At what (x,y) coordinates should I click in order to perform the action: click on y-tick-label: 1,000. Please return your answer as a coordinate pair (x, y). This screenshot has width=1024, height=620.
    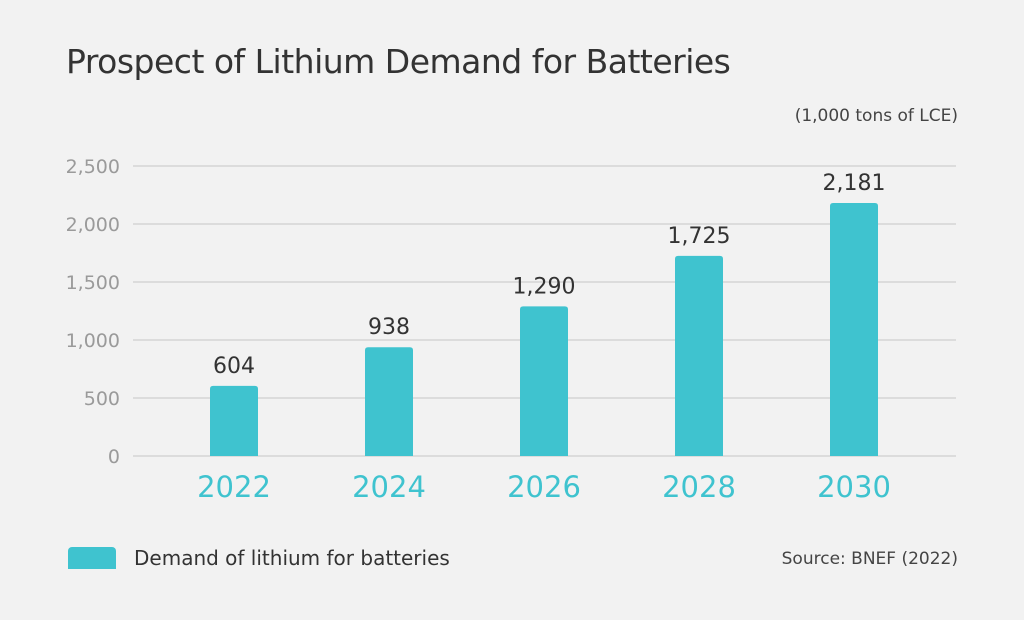
    Looking at the image, I should click on (93, 341).